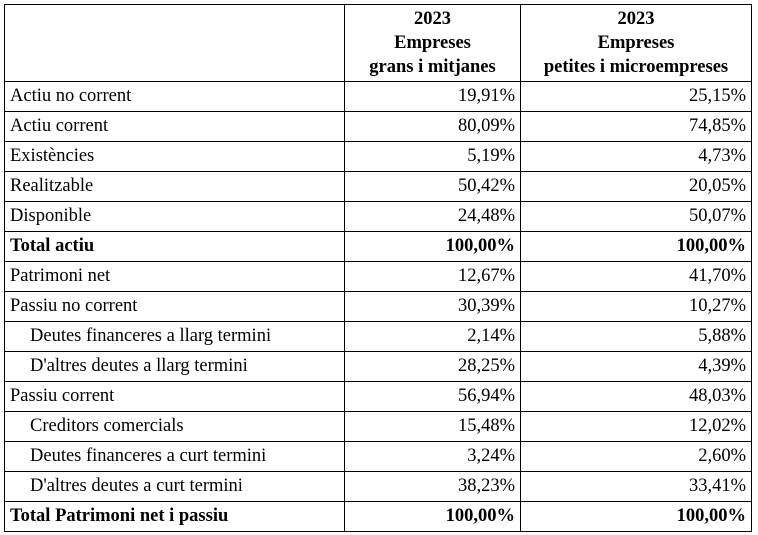 This screenshot has height=535, width=758. What do you see at coordinates (174, 216) in the screenshot?
I see `row-label: Disponible` at bounding box center [174, 216].